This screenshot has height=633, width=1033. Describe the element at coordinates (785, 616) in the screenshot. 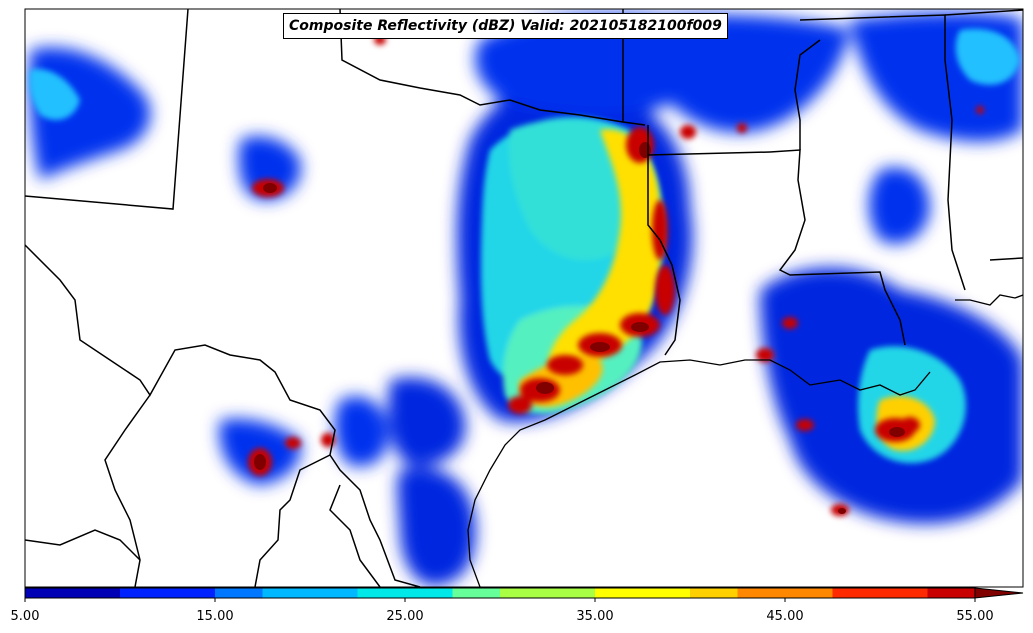

I see `colorbar-label-45: 45.00` at that location.